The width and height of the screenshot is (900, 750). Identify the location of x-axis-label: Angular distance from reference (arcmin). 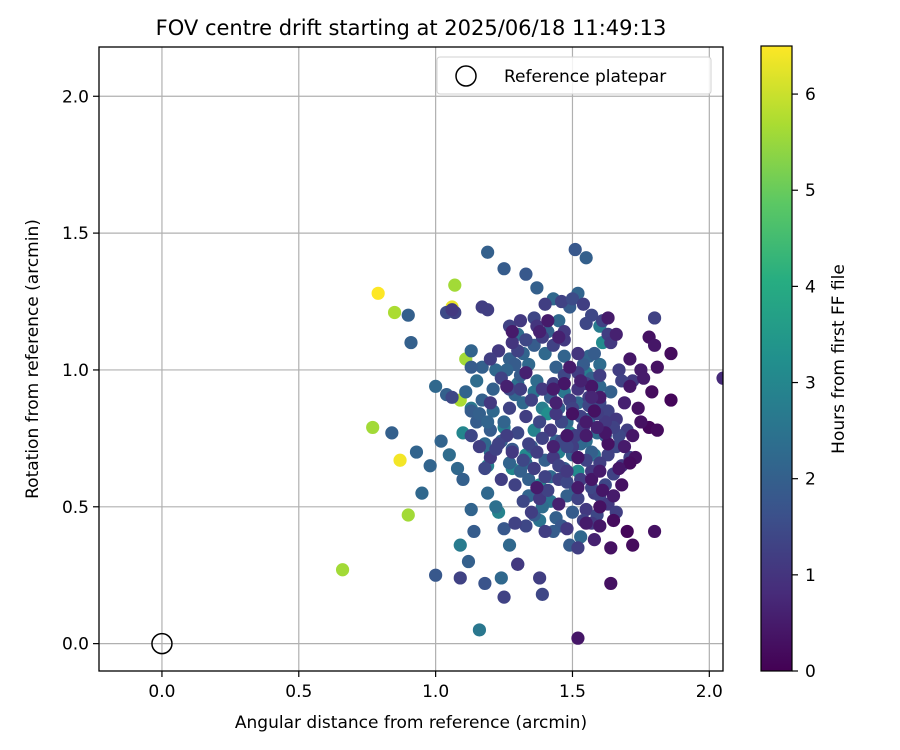
(411, 723).